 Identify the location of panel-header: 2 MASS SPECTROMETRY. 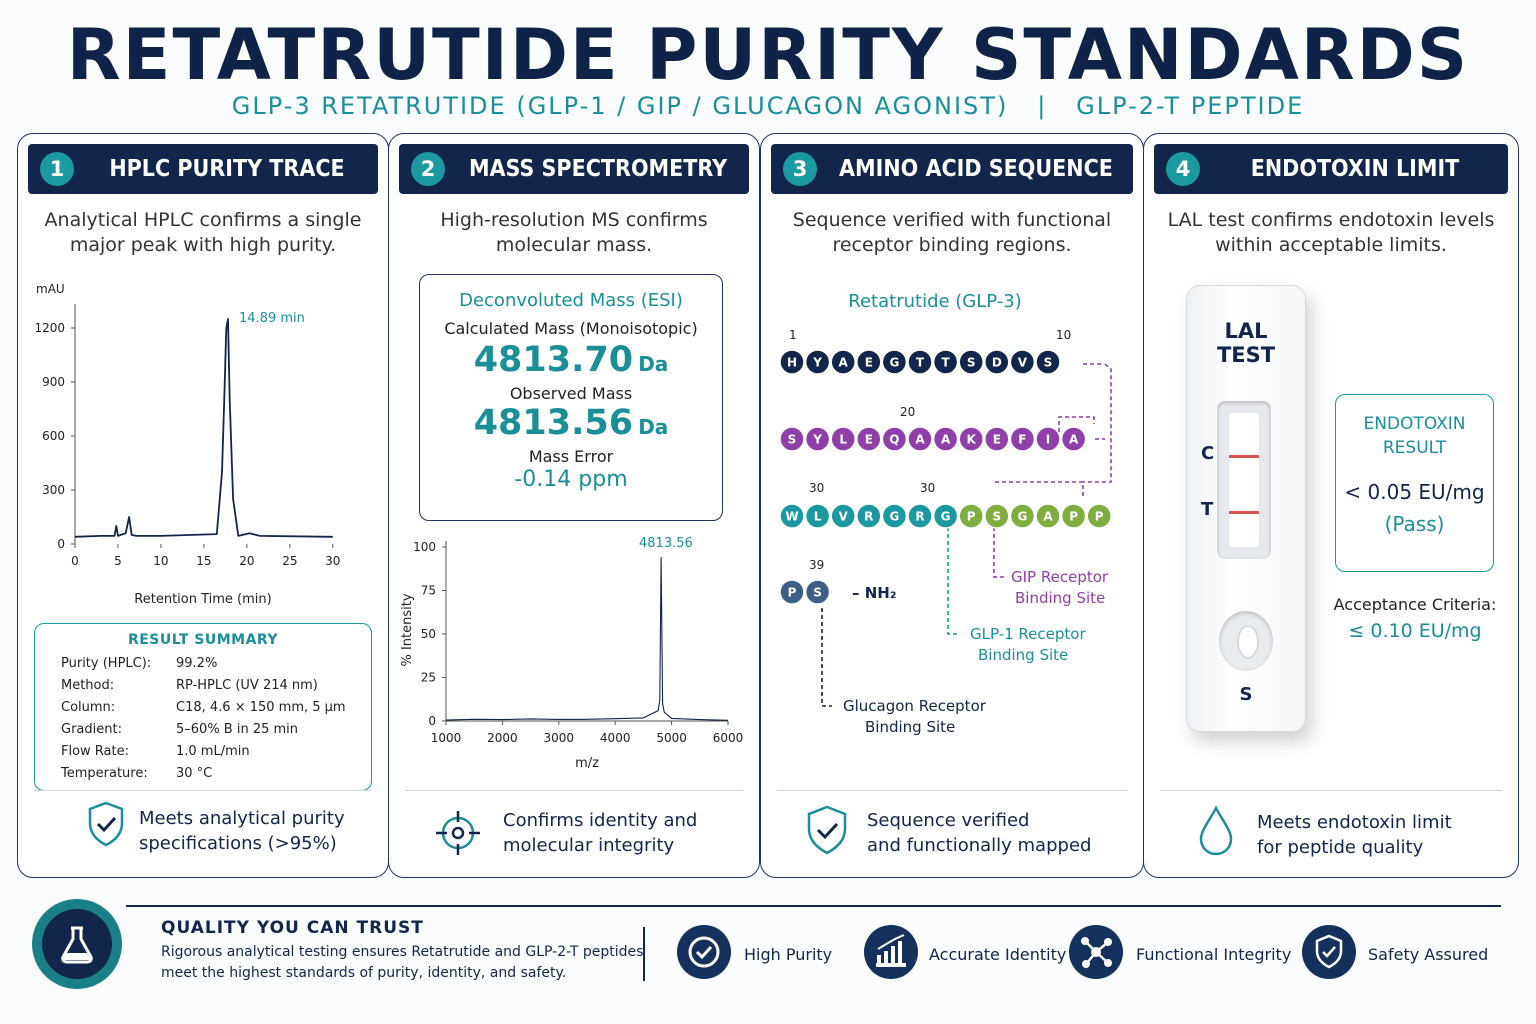
(574, 169).